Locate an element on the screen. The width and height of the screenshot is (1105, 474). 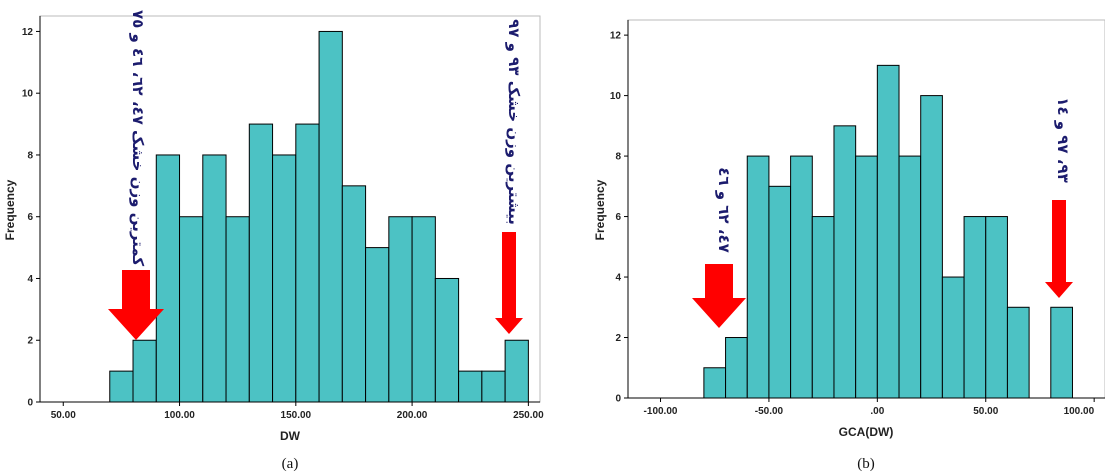
arrow-down-left-a is located at coordinates (136, 305).